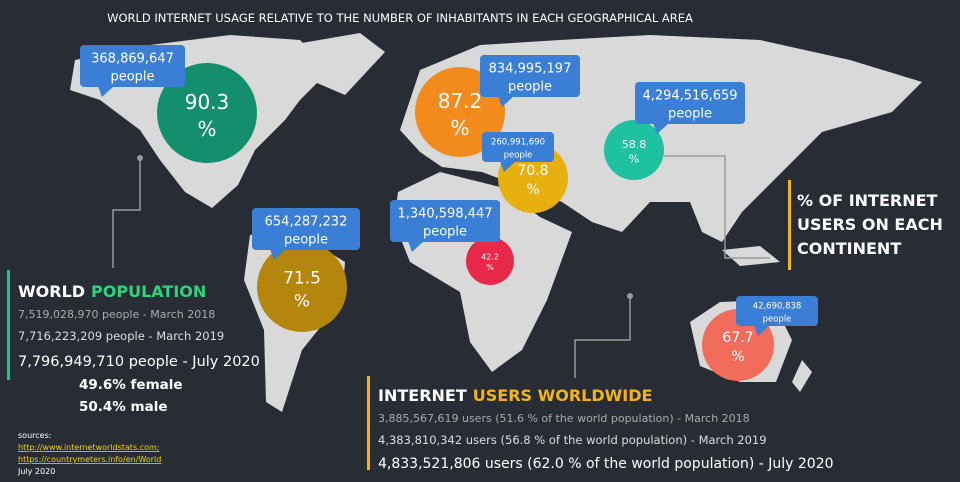 This screenshot has height=482, width=960. What do you see at coordinates (121, 336) in the screenshot?
I see `population-line: 7,716,223,209 people - March 2019` at bounding box center [121, 336].